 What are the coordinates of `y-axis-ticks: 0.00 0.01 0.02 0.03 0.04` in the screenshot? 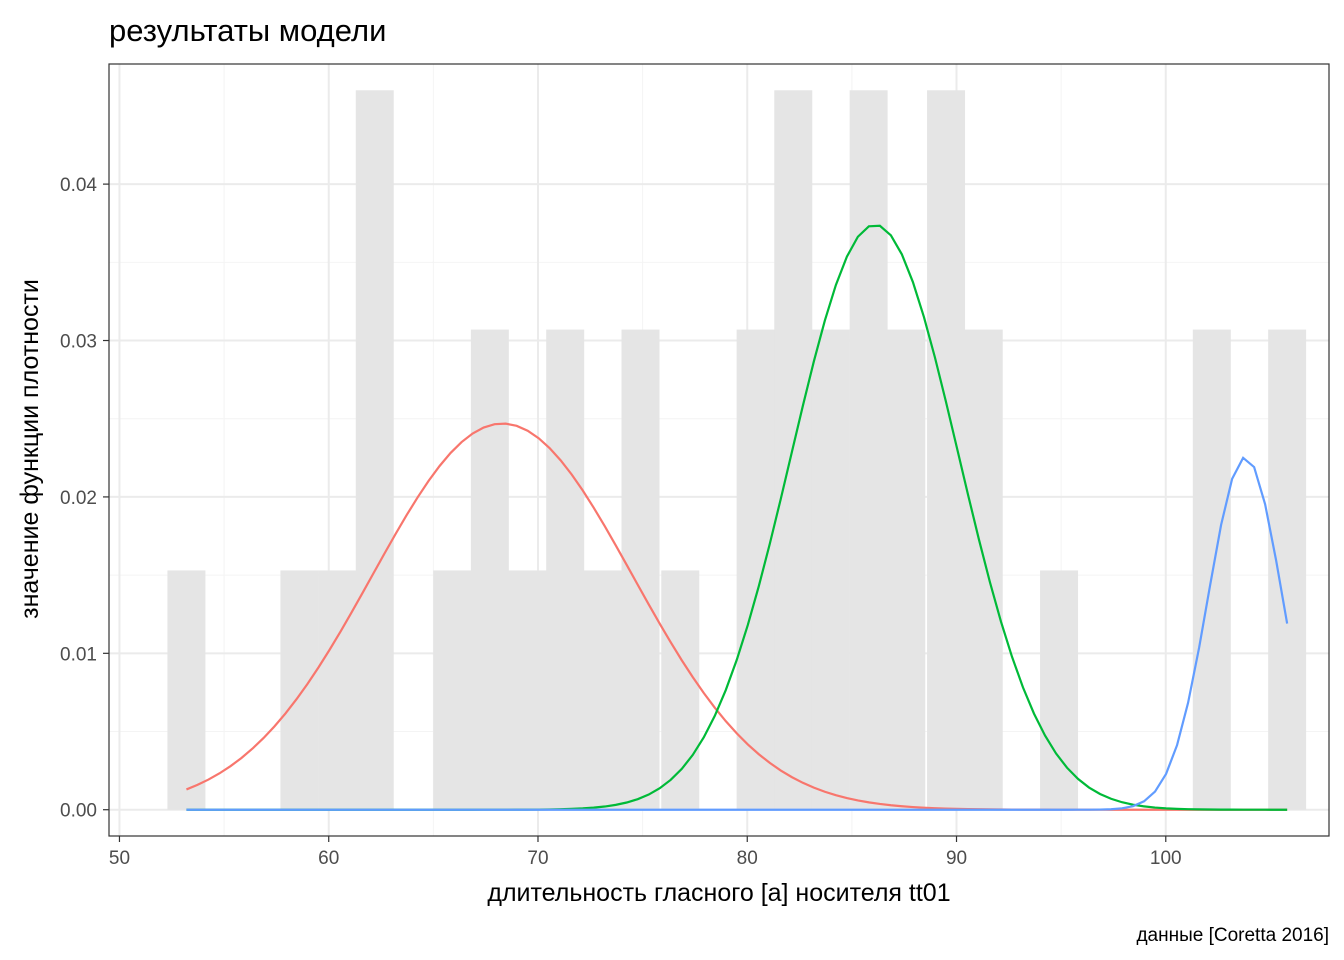 It's located at (84, 498).